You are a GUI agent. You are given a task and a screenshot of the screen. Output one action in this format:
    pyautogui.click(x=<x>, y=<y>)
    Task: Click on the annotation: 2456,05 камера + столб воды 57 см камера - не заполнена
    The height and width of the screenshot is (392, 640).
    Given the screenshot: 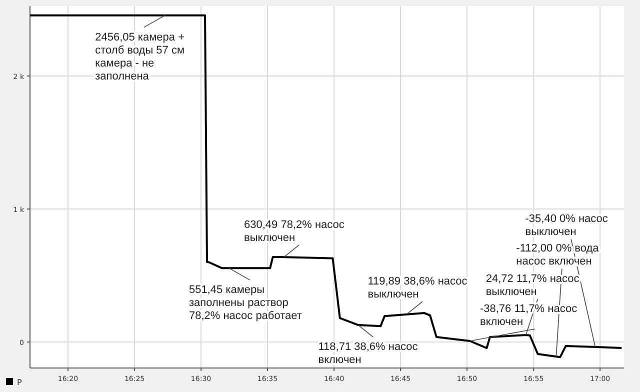 What is the action you would take?
    pyautogui.click(x=140, y=56)
    